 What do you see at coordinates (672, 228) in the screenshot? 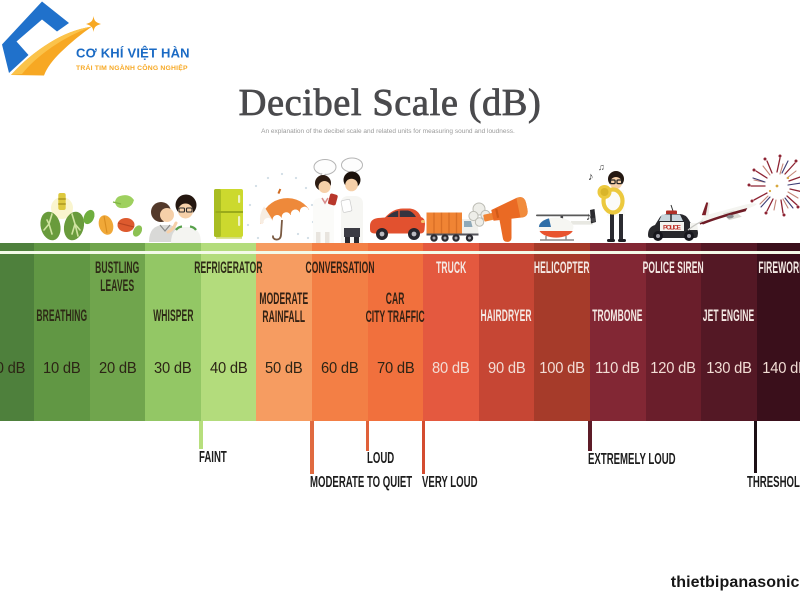
I see `svg-text: POLICE` at bounding box center [672, 228].